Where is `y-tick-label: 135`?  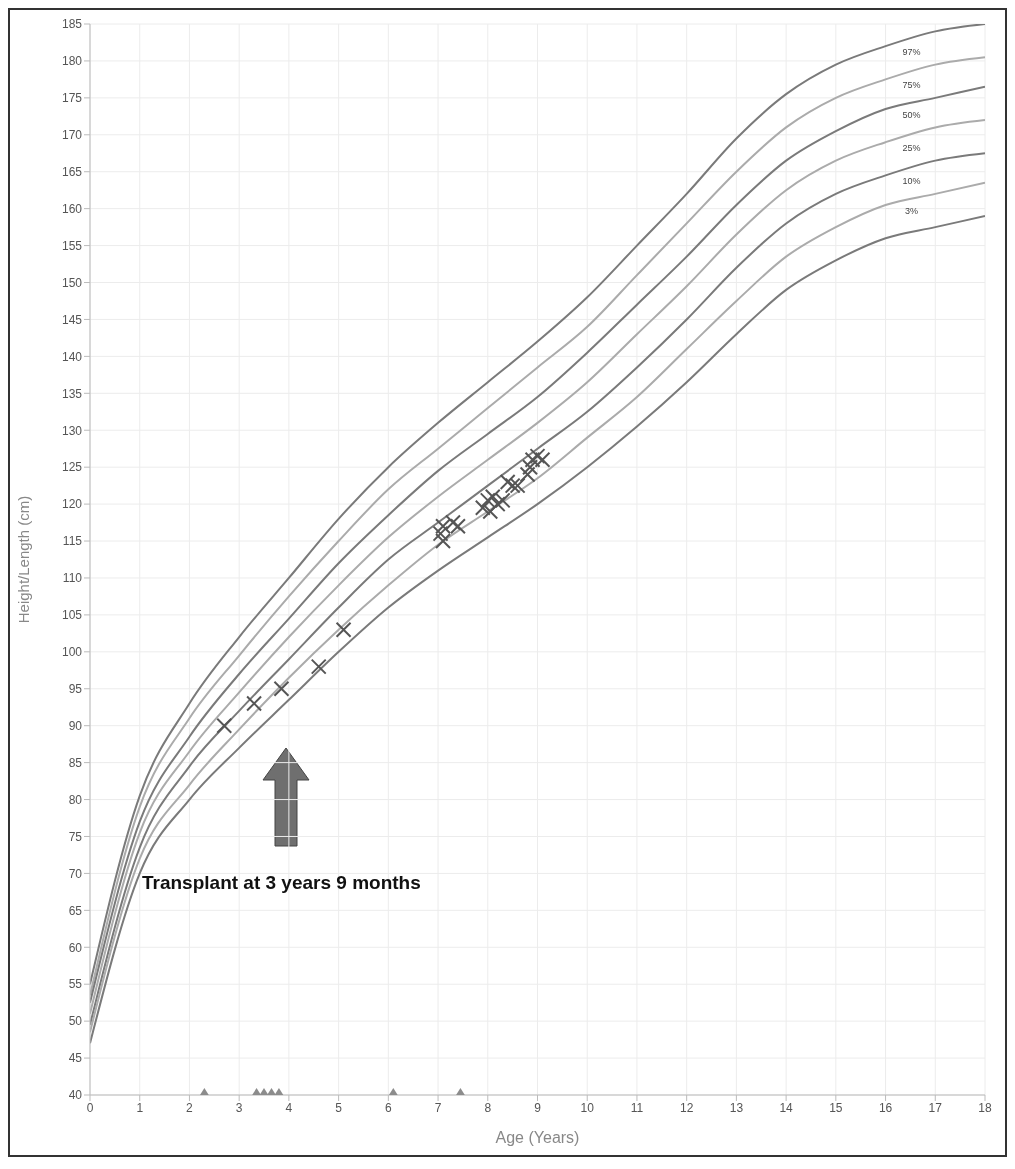
y-tick-label: 135 is located at coordinates (72, 393).